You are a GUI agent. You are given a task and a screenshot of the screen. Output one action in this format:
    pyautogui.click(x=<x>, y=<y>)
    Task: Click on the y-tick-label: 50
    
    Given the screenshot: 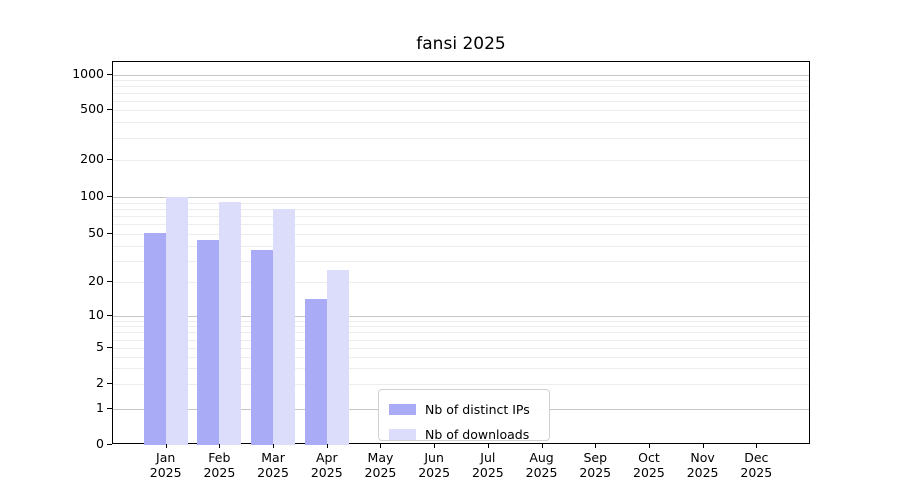 What is the action you would take?
    pyautogui.click(x=96, y=232)
    